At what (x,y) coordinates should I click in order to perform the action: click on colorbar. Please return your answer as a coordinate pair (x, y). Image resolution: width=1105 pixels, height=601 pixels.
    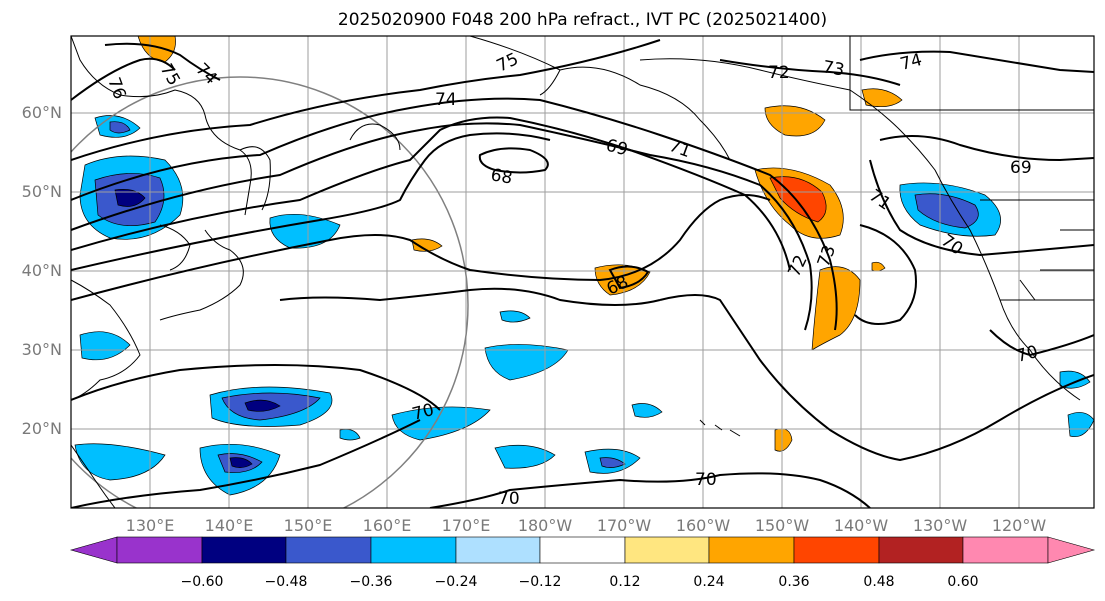
    Looking at the image, I should click on (582, 550).